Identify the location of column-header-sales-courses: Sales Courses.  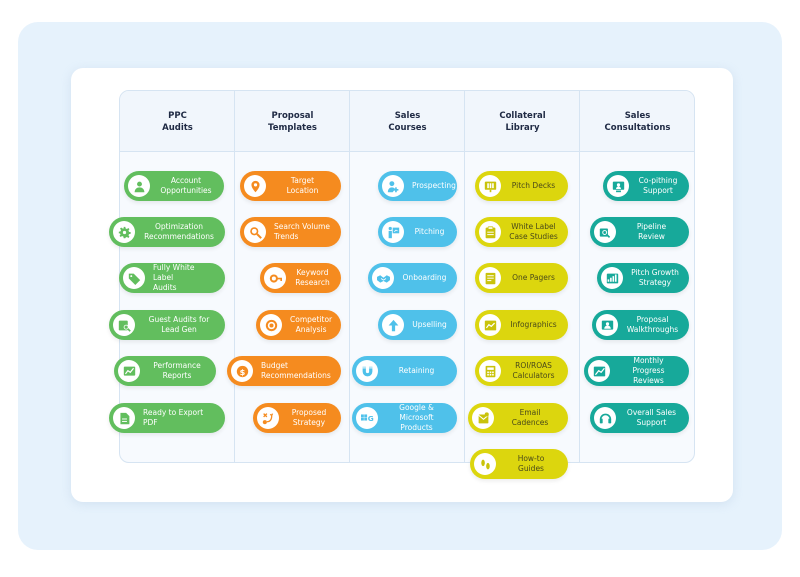
(407, 121).